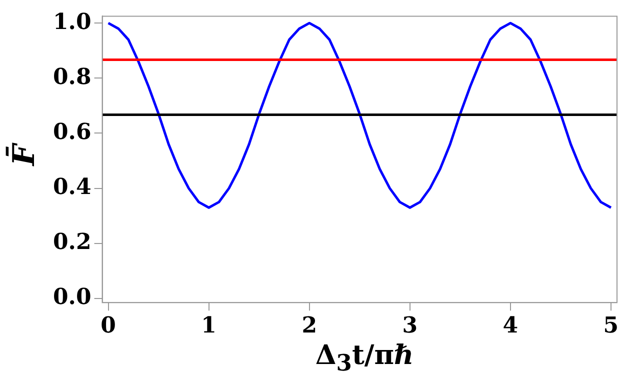 The image size is (623, 388). I want to click on x-tick-label: 5, so click(611, 325).